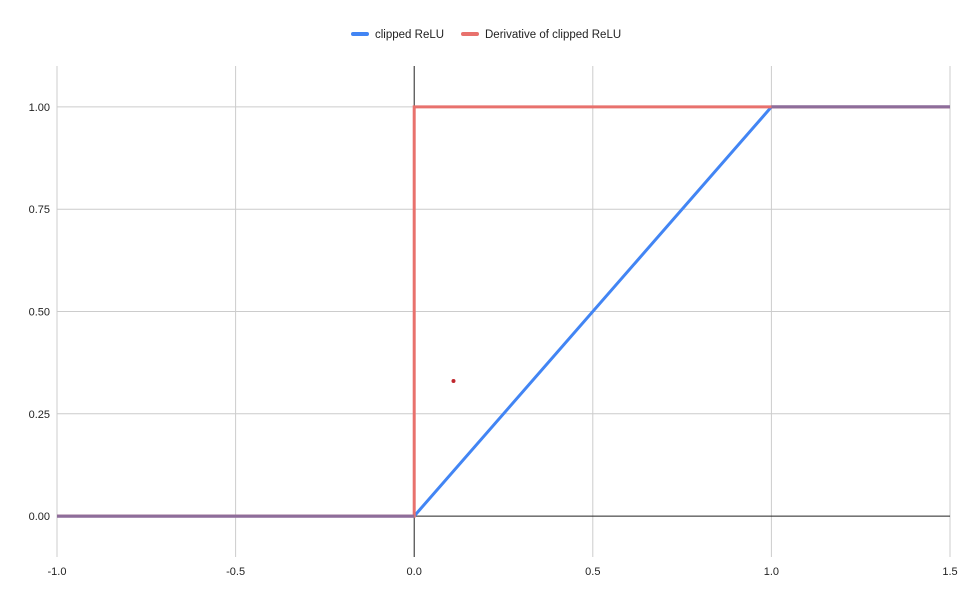 The width and height of the screenshot is (978, 603). I want to click on y-tick-label: 0.25, so click(39, 415).